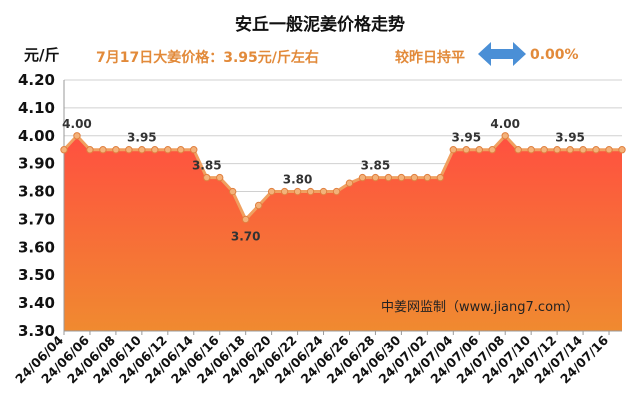  What do you see at coordinates (36, 136) in the screenshot?
I see `y-tick-label: 4.00` at bounding box center [36, 136].